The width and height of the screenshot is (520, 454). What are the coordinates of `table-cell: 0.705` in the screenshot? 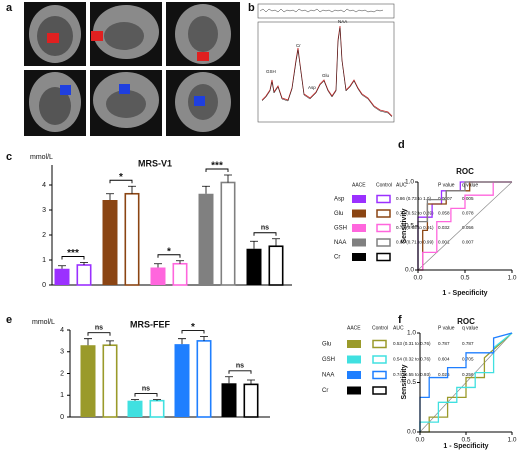 It's located at (468, 359).